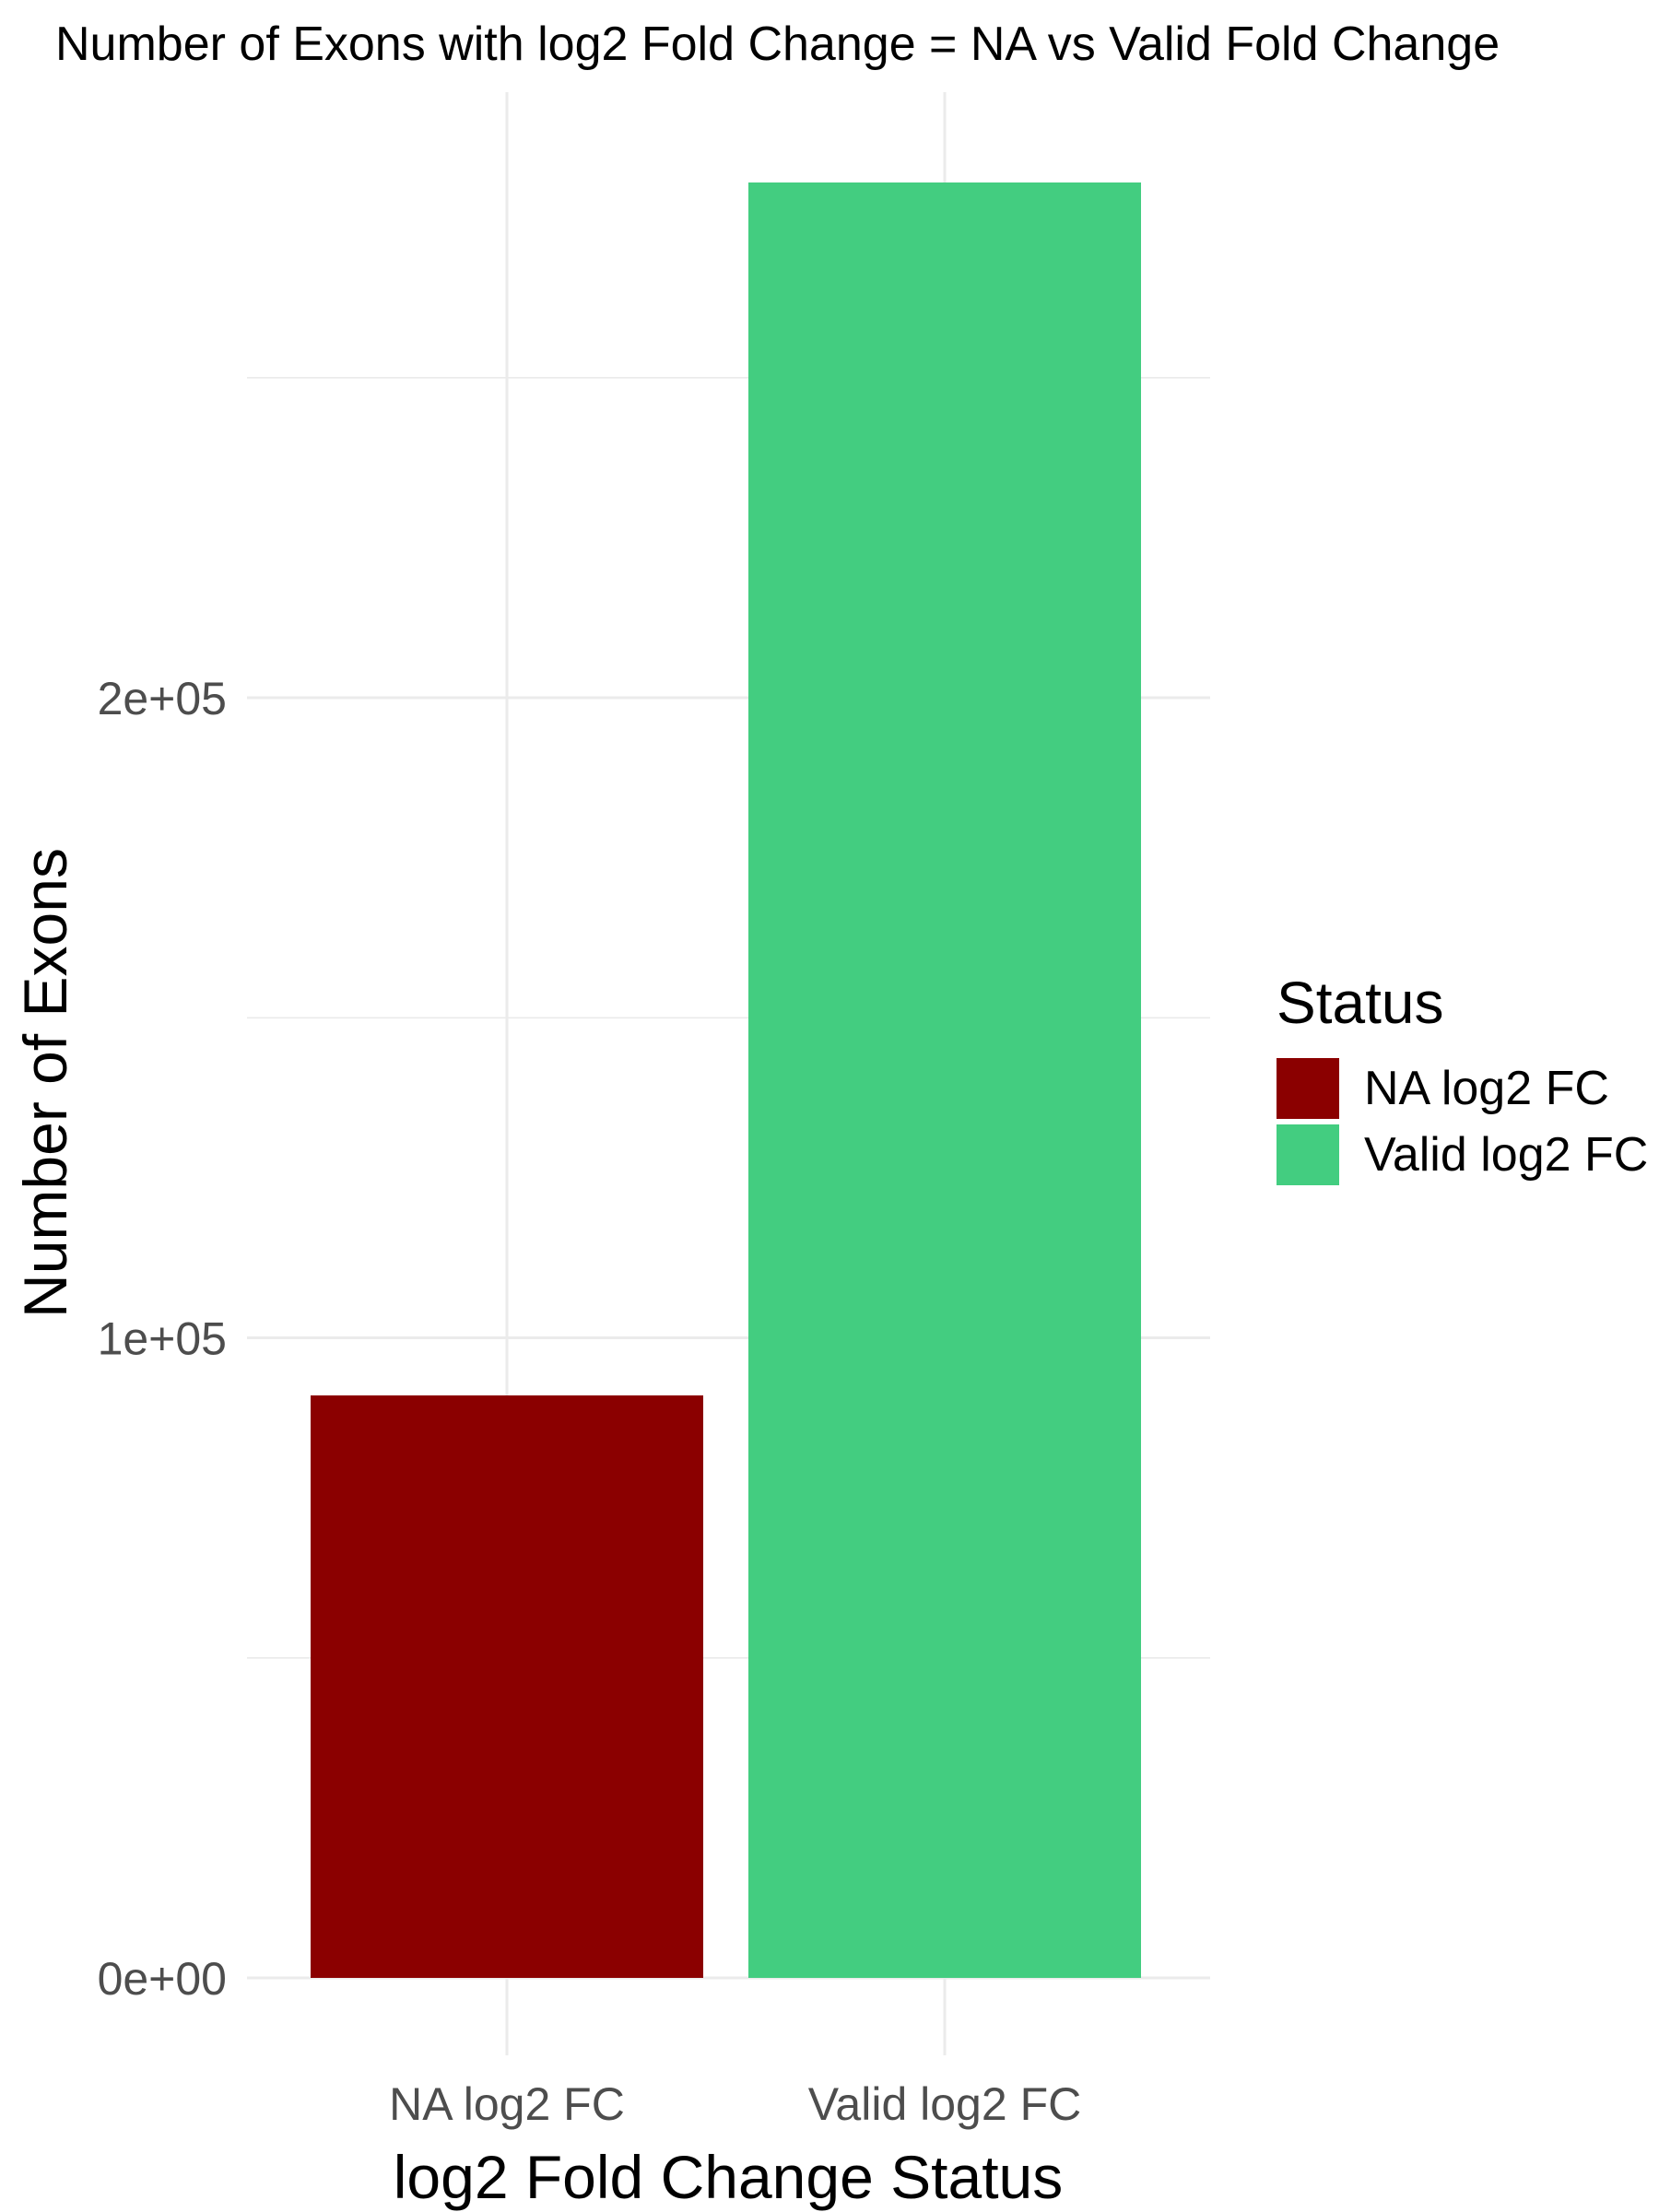 Image resolution: width=1659 pixels, height=2212 pixels. Describe the element at coordinates (162, 1979) in the screenshot. I see `y-tick-label: 0e+00` at that location.